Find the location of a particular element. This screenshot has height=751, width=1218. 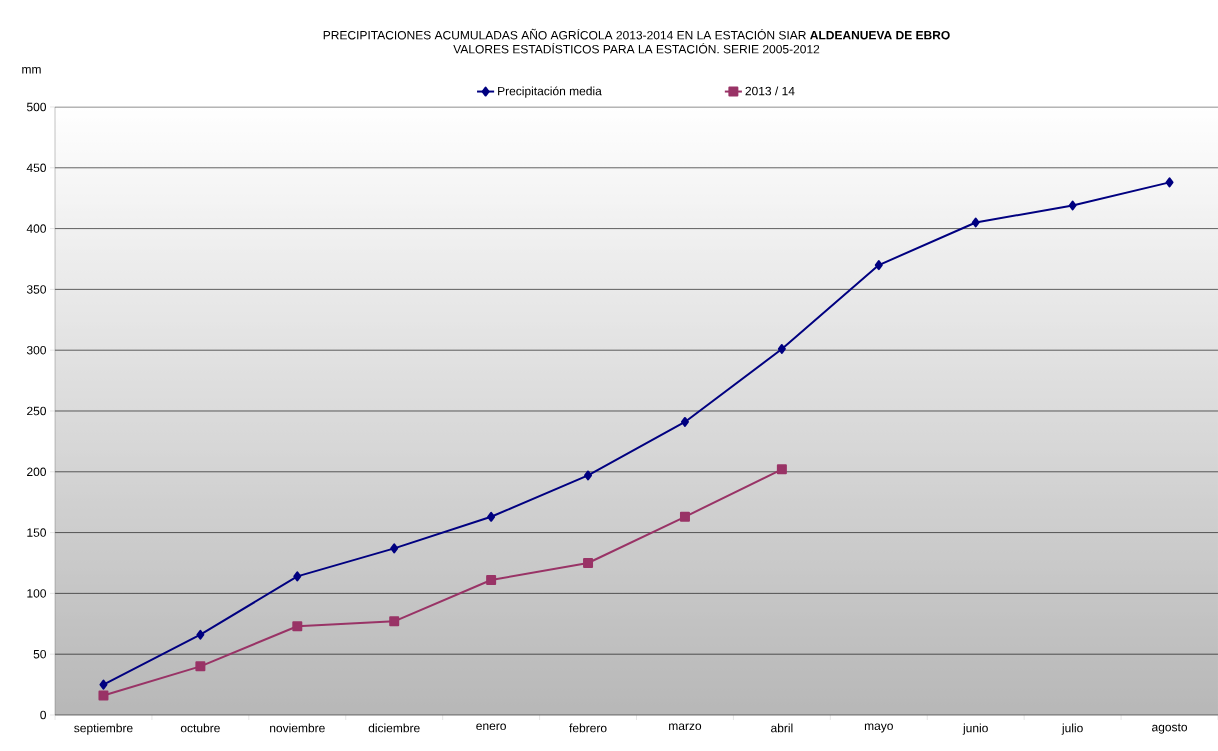

y-tick-label: 400 is located at coordinates (36, 228).